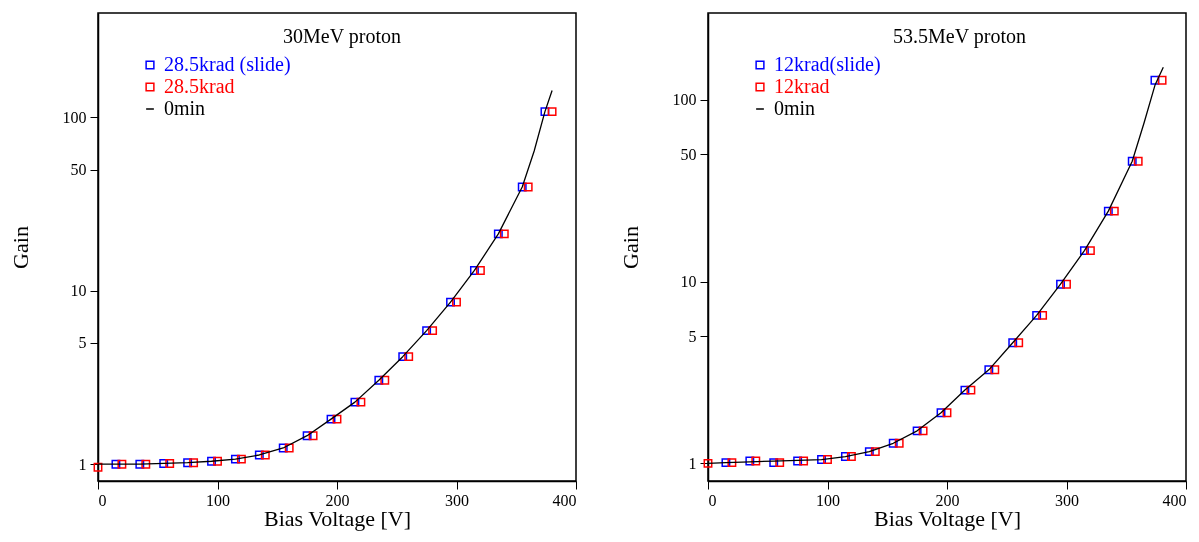  What do you see at coordinates (827, 64) in the screenshot?
I see `legend-label: 12krad(slide)` at bounding box center [827, 64].